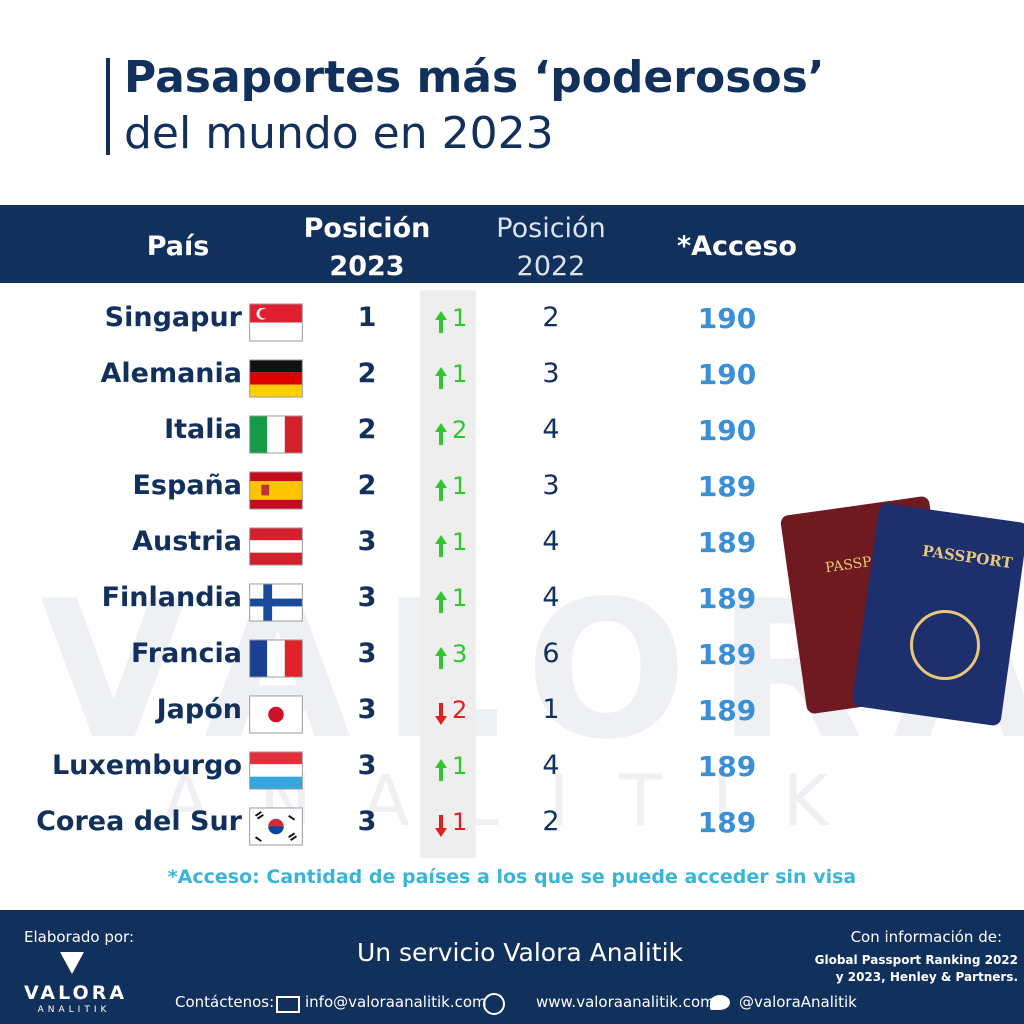 The width and height of the screenshot is (1024, 1024). Describe the element at coordinates (494, 1004) in the screenshot. I see `web-icon` at that location.